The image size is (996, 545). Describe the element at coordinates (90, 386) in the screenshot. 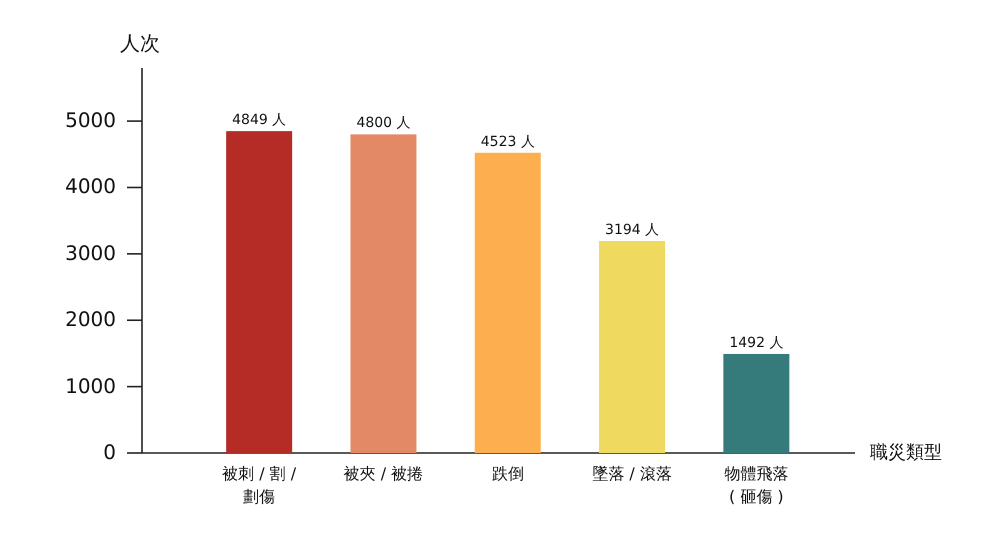

I see `y-tick-label: 1000` at that location.